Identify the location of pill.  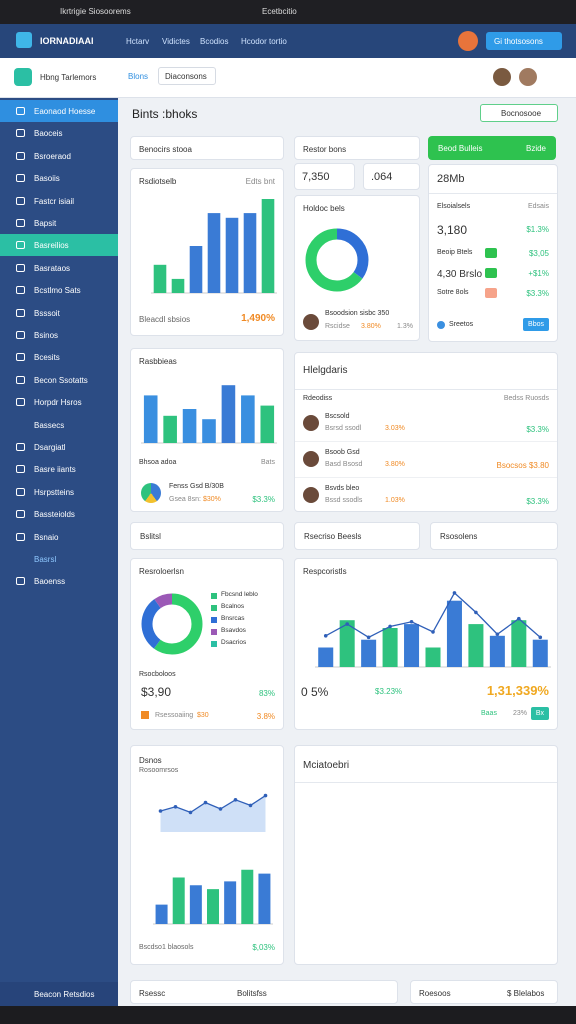
(491, 253).